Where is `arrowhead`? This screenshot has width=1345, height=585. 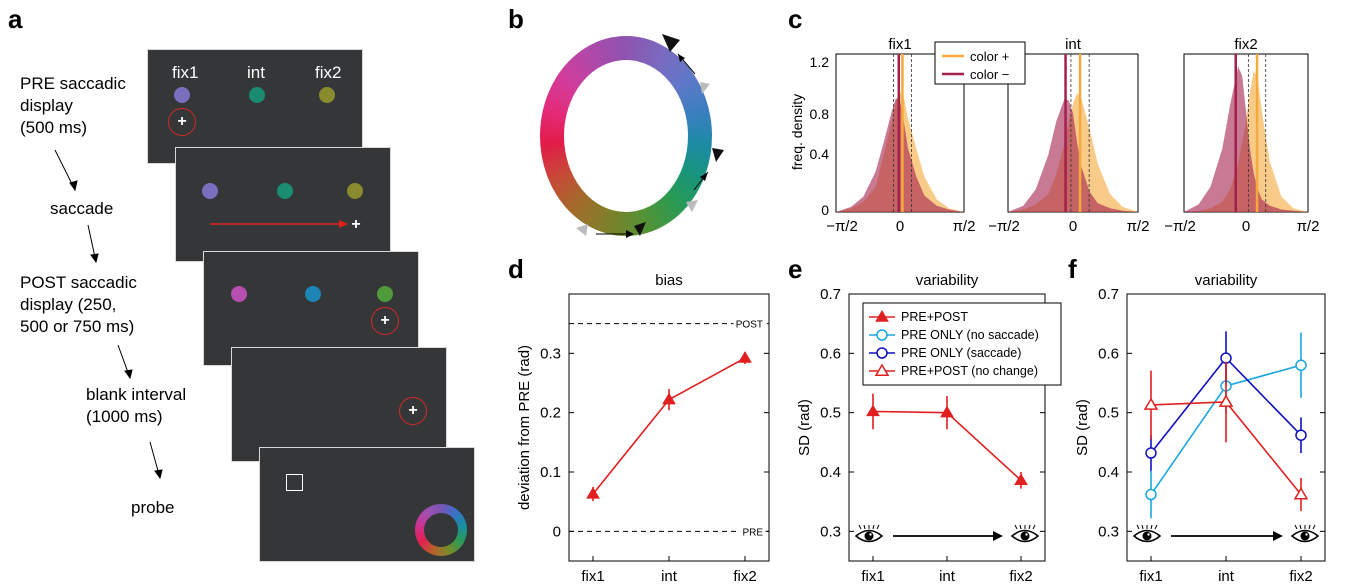
arrowhead is located at coordinates (1278, 536).